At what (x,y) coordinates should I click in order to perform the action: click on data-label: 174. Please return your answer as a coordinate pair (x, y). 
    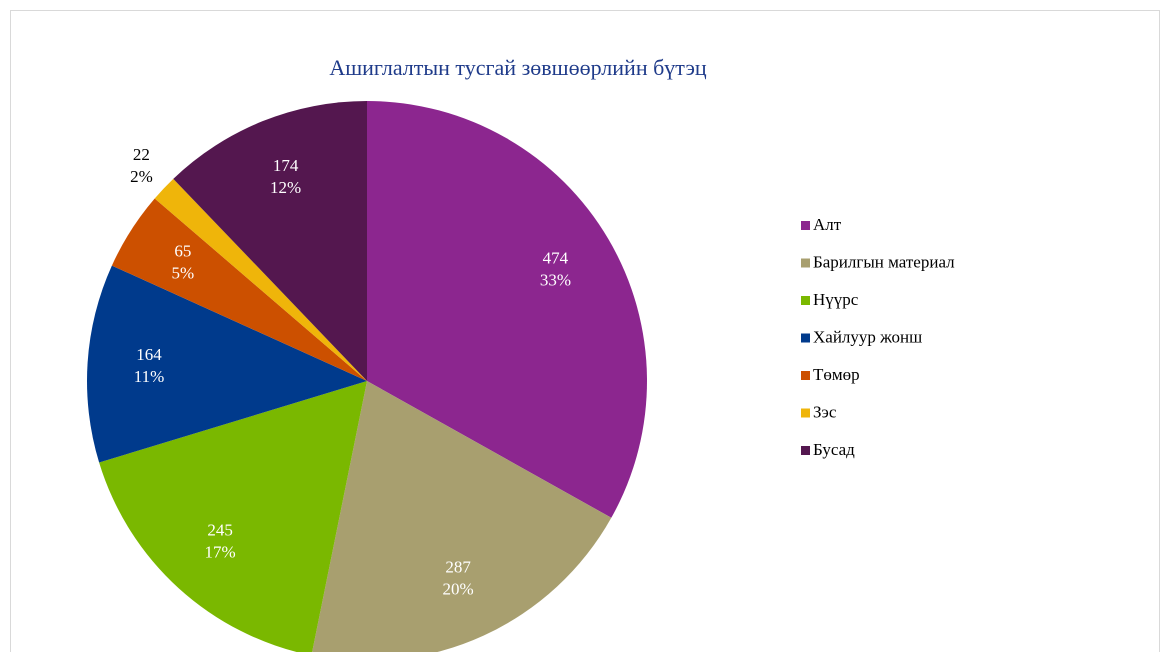
    Looking at the image, I should click on (286, 165).